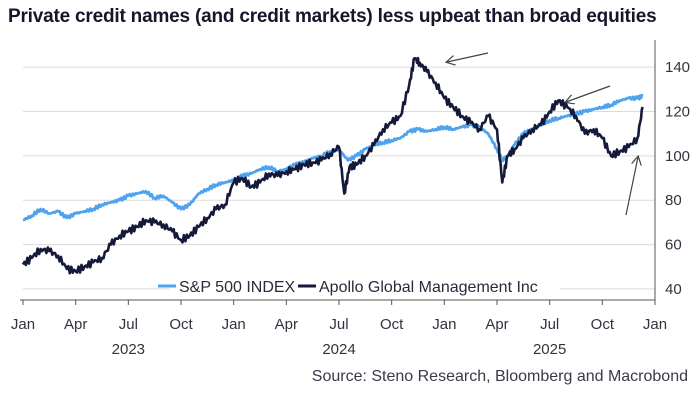 Image resolution: width=700 pixels, height=400 pixels. What do you see at coordinates (677, 67) in the screenshot?
I see `y-tick-label: 140` at bounding box center [677, 67].